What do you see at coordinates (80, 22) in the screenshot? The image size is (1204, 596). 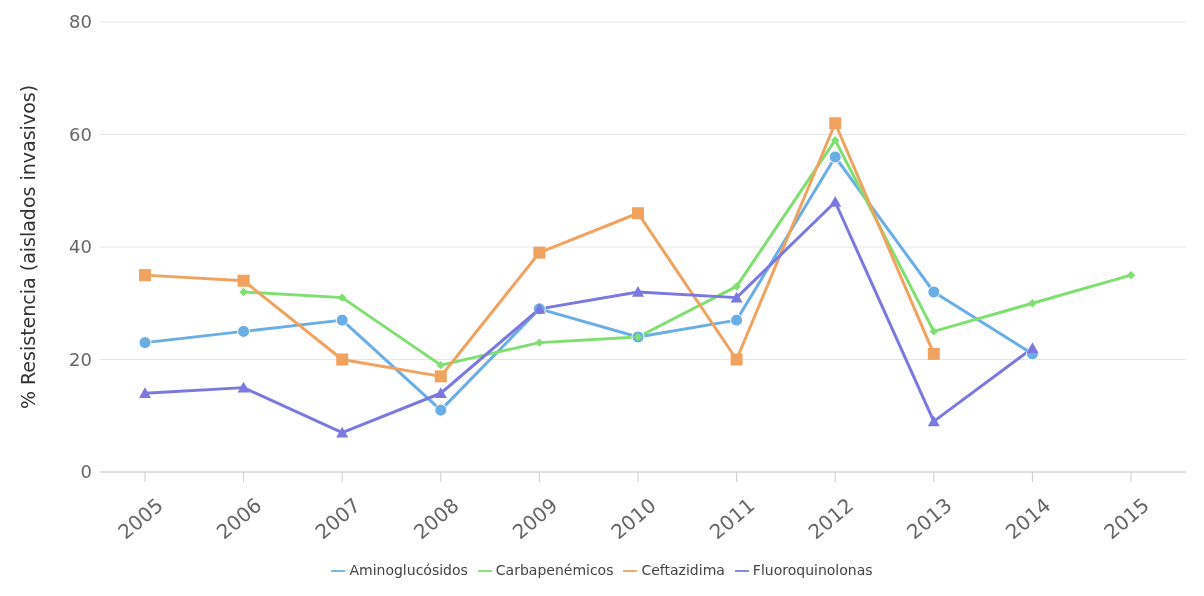 I see `y-tick-label: 80` at bounding box center [80, 22].